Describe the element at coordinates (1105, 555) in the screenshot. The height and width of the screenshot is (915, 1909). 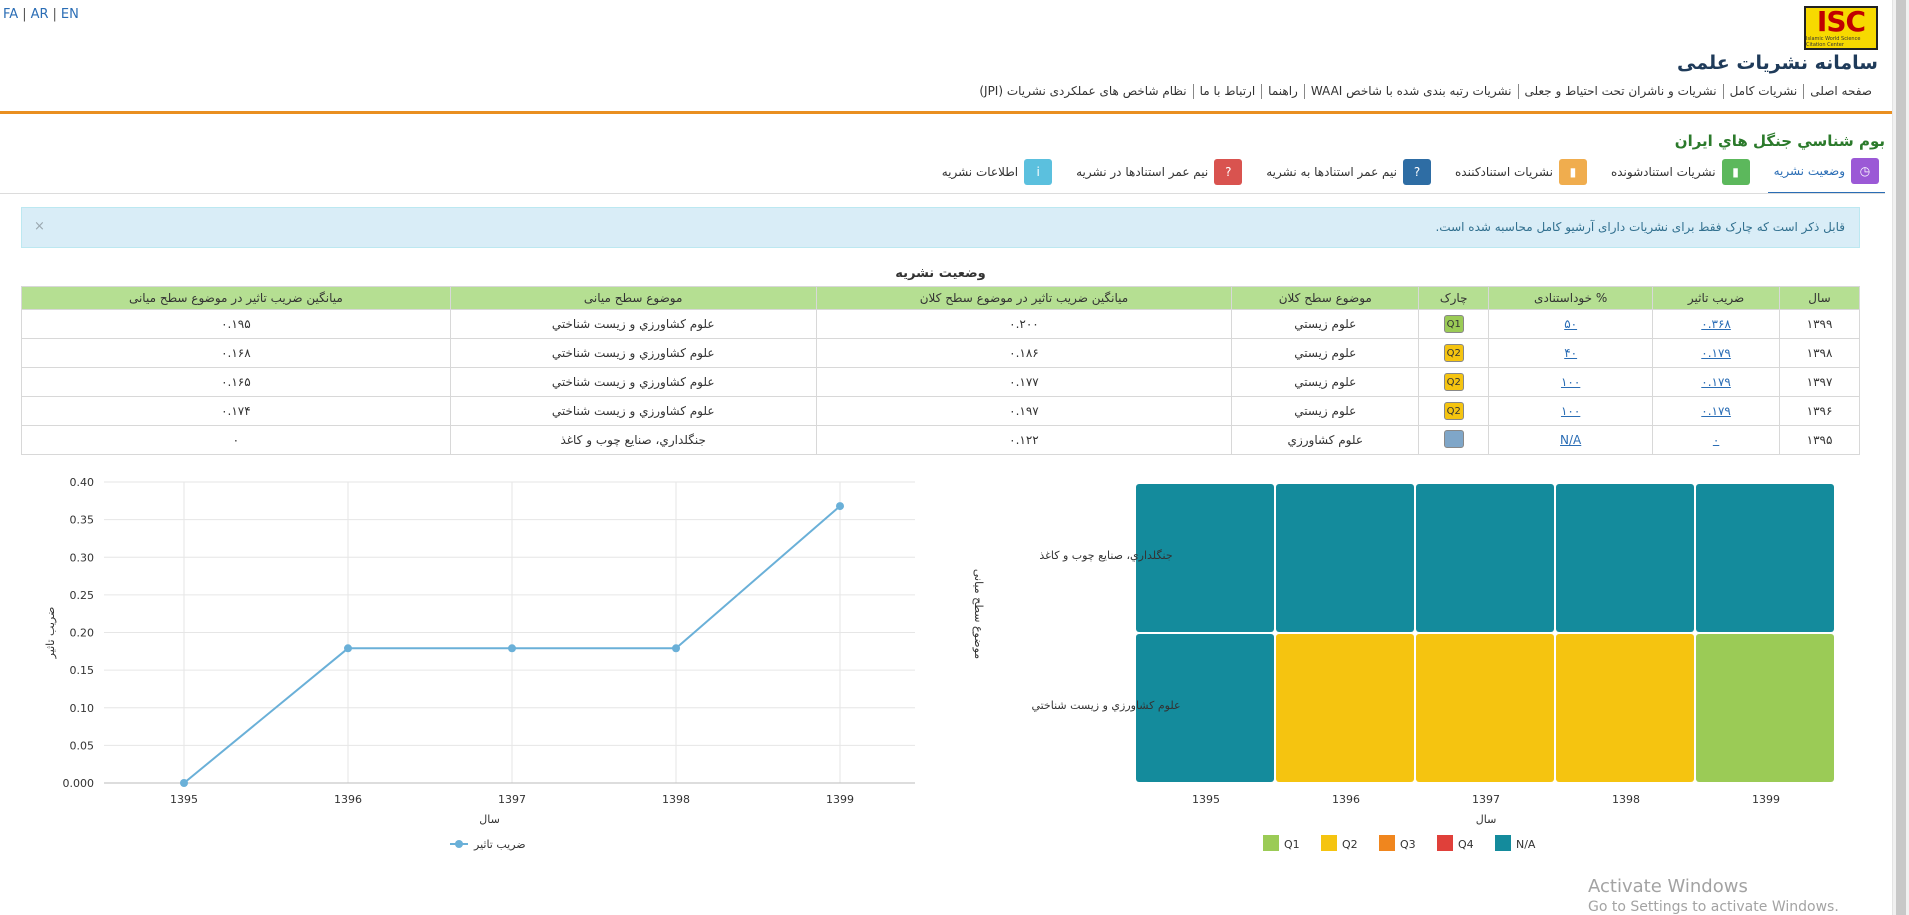
I see `row-label: جنگلداري، صنايع چوب و کاغذ` at that location.